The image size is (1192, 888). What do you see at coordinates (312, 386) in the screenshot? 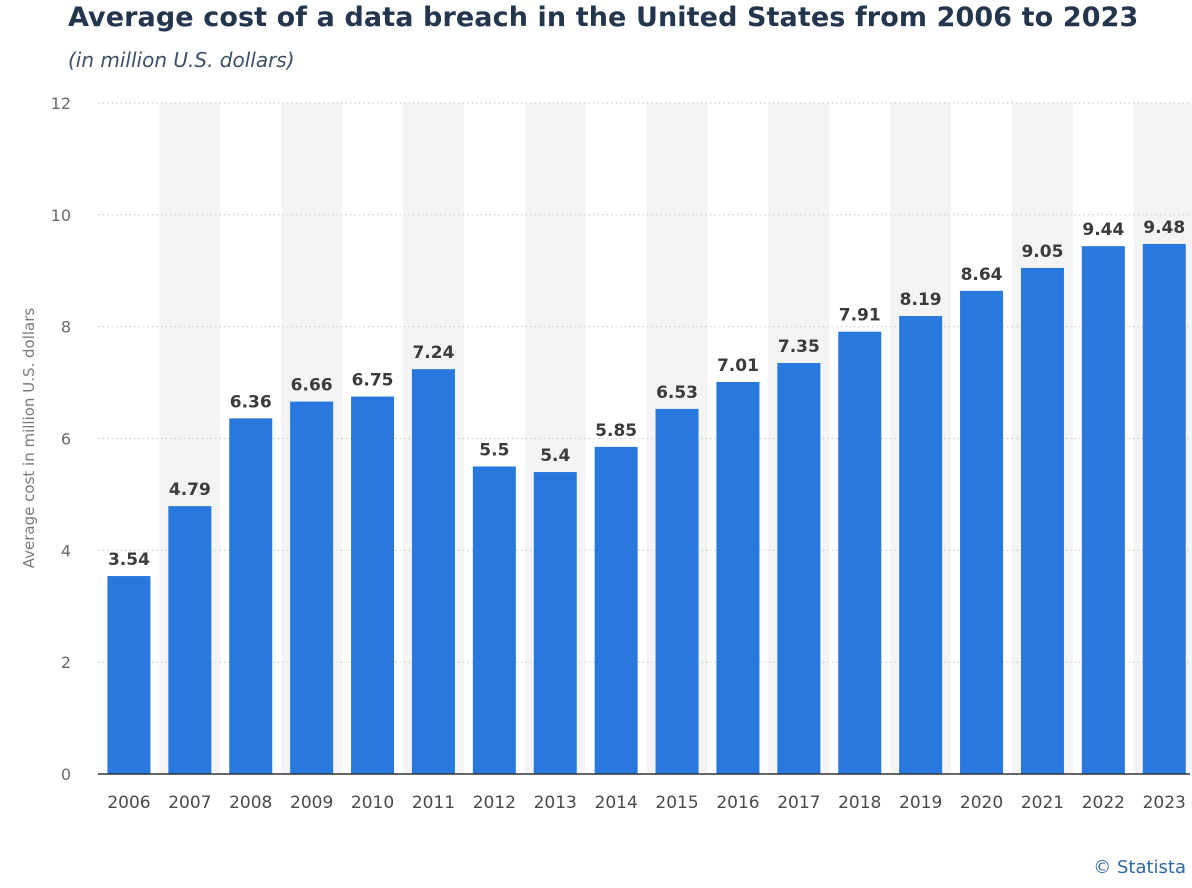
I see `data-label: 6.66` at bounding box center [312, 386].